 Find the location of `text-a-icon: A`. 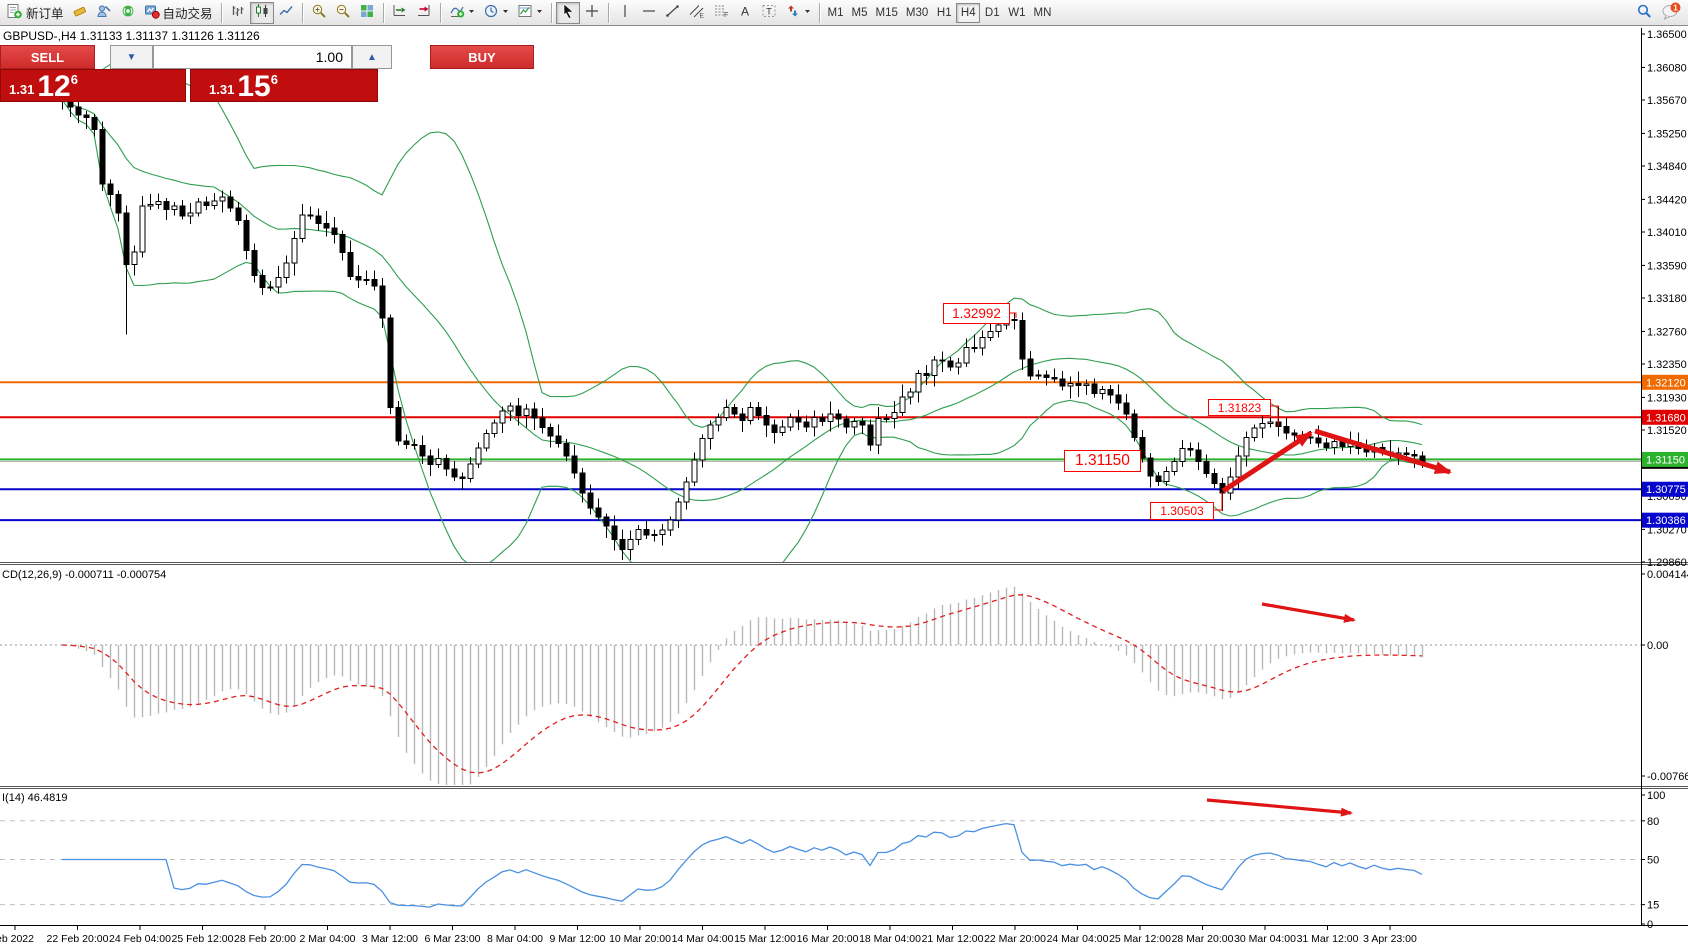

text-a-icon: A is located at coordinates (745, 12).